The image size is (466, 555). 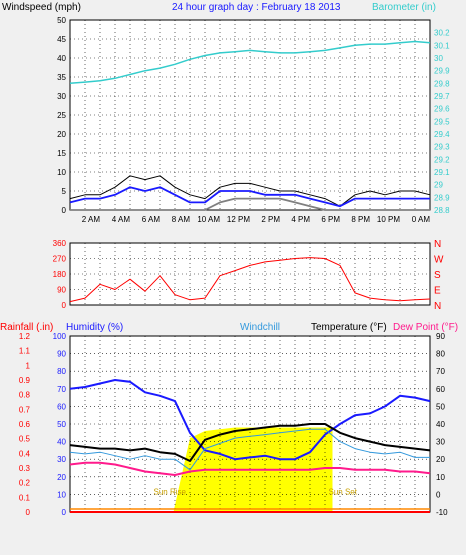 I want to click on humidity-y-tick-label: 30, so click(x=61, y=459).